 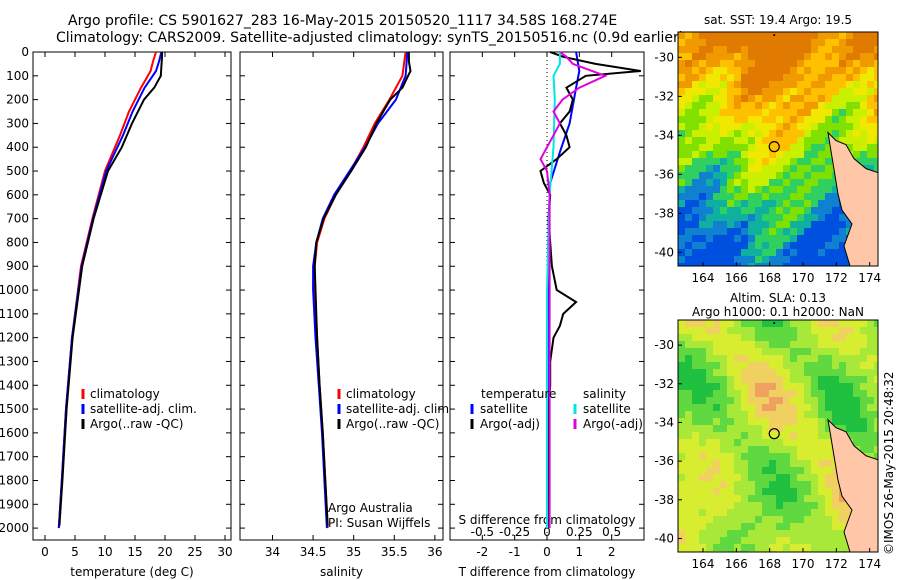 I want to click on land-mass, so click(x=852, y=485).